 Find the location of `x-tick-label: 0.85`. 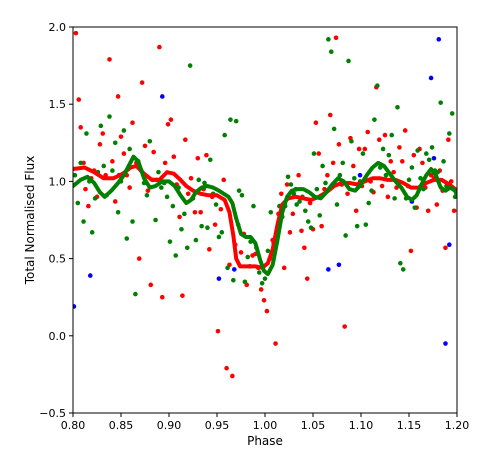

x-tick-label: 0.85 is located at coordinates (121, 425).